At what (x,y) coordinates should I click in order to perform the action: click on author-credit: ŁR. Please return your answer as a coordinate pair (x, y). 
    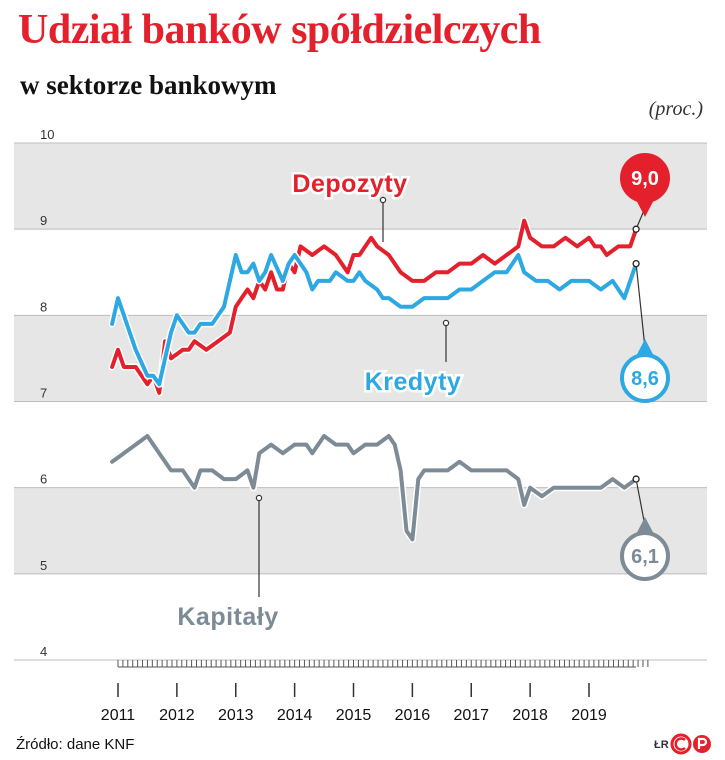
    Looking at the image, I should click on (661, 745).